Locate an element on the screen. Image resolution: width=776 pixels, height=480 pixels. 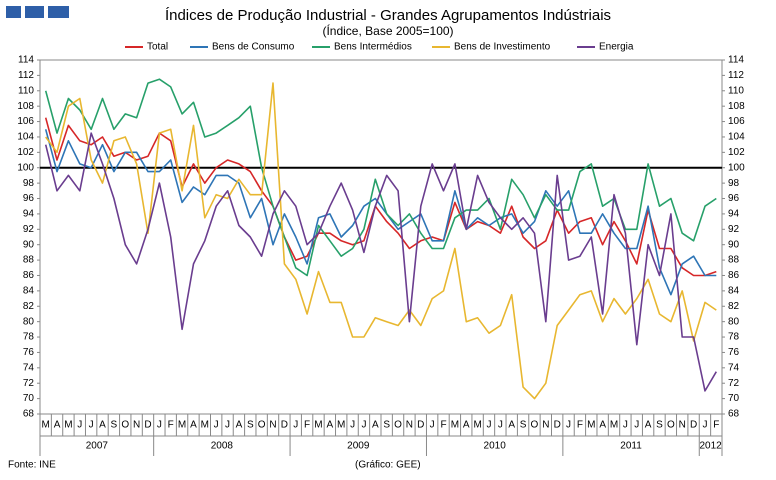
y2-tick-label: 106 is located at coordinates (736, 121).